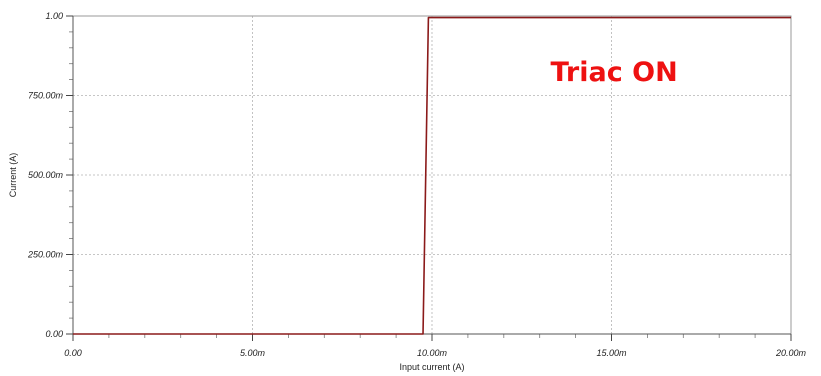  What do you see at coordinates (611, 353) in the screenshot?
I see `x-tick-label: 15.00m` at bounding box center [611, 353].